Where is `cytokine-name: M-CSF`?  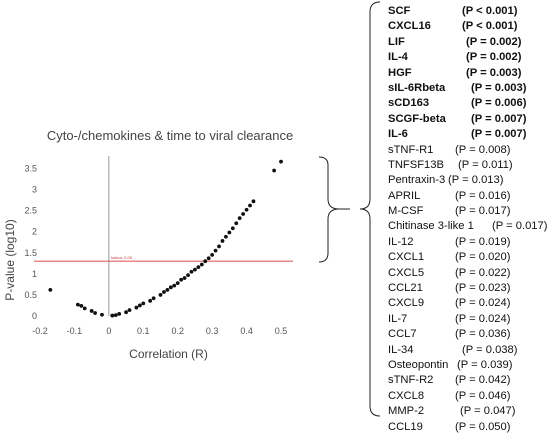
cytokine-name: M-CSF is located at coordinates (406, 211).